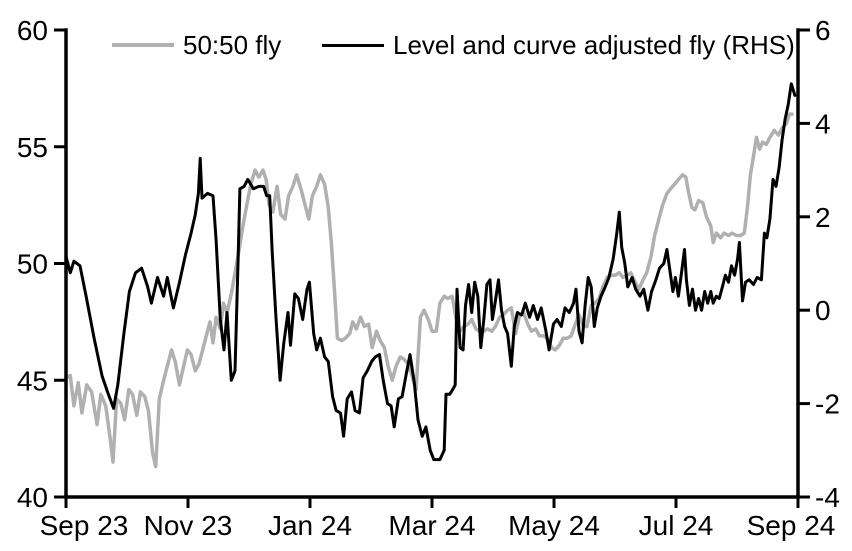 The width and height of the screenshot is (852, 551). I want to click on right-axis-tick-label: 6, so click(823, 30).